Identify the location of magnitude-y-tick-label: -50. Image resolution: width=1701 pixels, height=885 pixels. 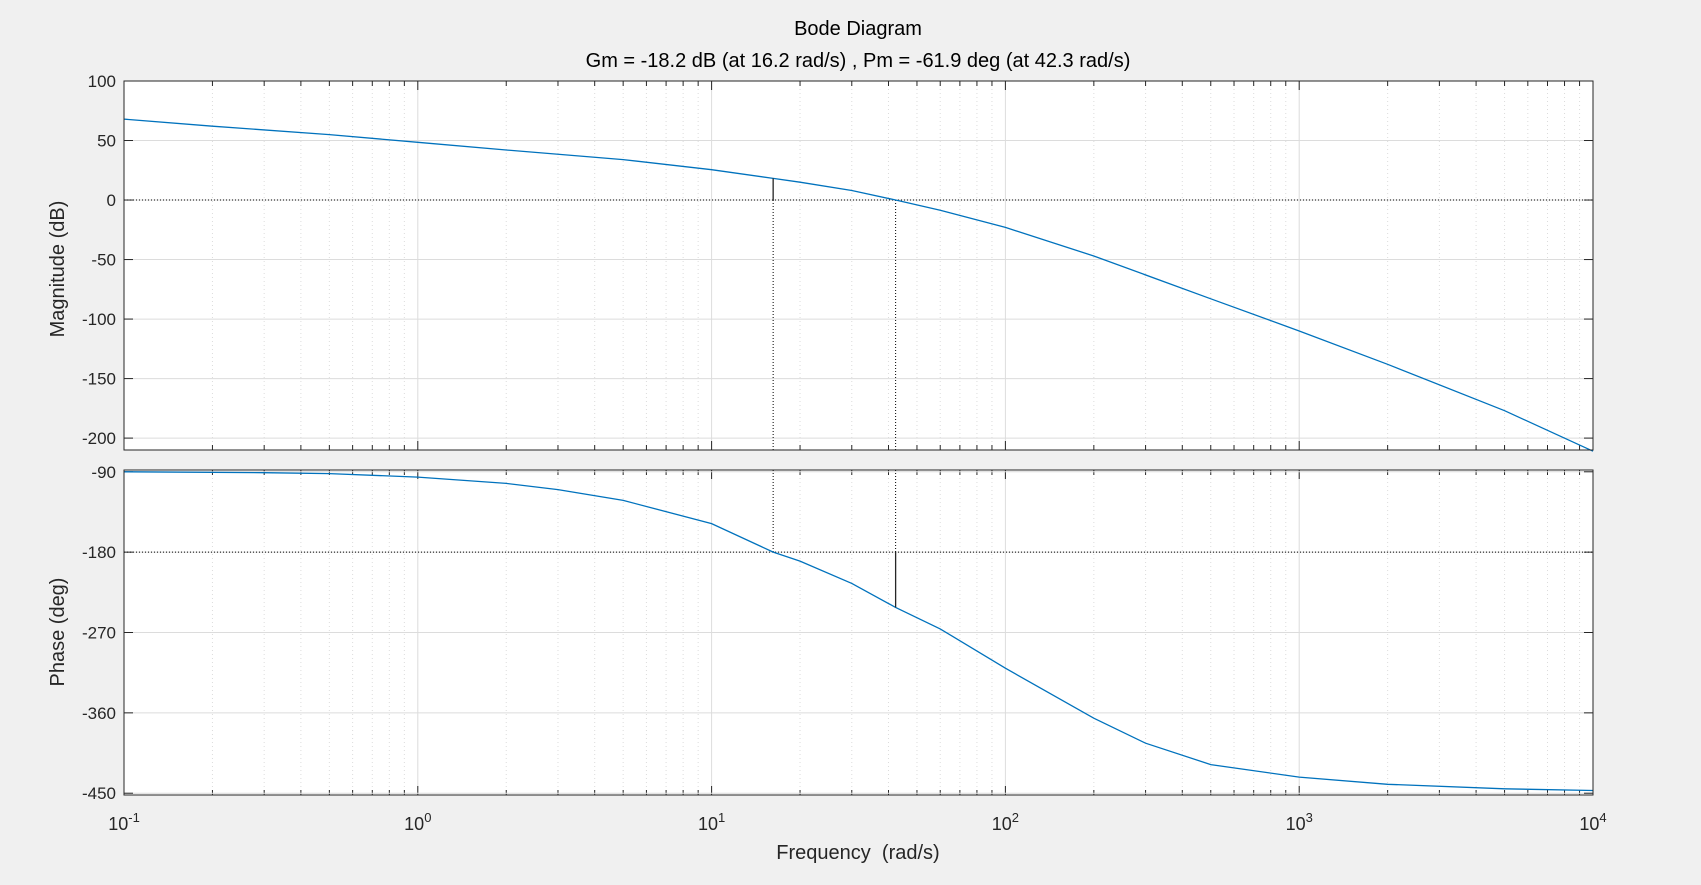
(103, 260).